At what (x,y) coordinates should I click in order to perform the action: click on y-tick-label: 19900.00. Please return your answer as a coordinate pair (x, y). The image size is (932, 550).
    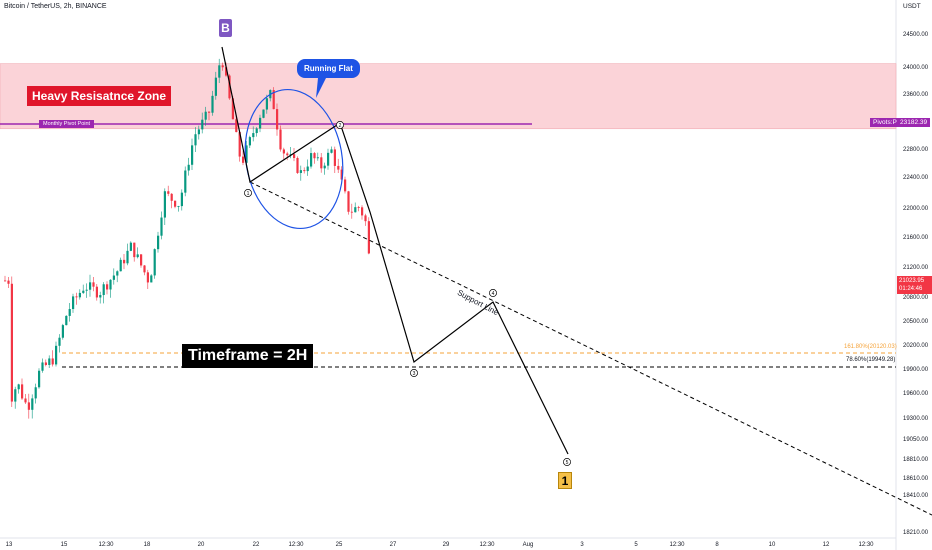
    Looking at the image, I should click on (916, 370).